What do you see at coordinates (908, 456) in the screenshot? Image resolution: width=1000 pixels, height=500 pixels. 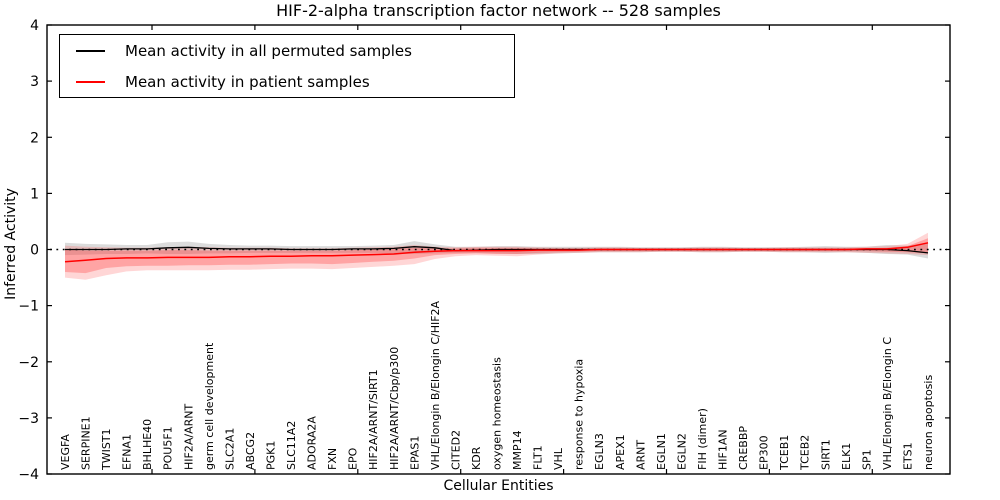 I see `x-category-label: ETS1` at bounding box center [908, 456].